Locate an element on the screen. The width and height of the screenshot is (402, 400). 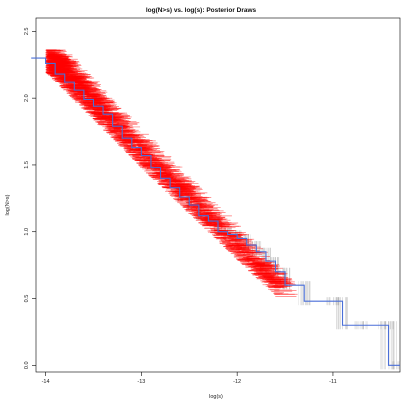
y-tick-label: 0.5 is located at coordinates (27, 299).